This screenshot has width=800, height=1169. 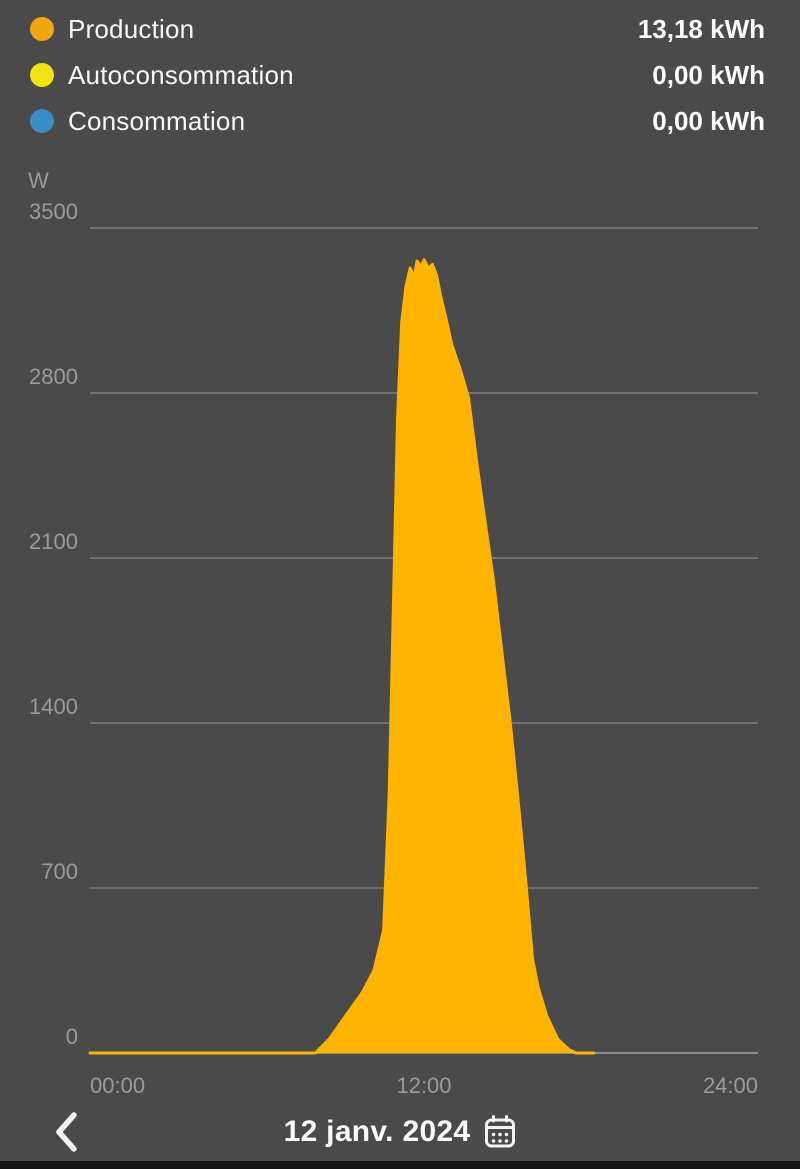 I want to click on calendar-icon, so click(x=500, y=1130).